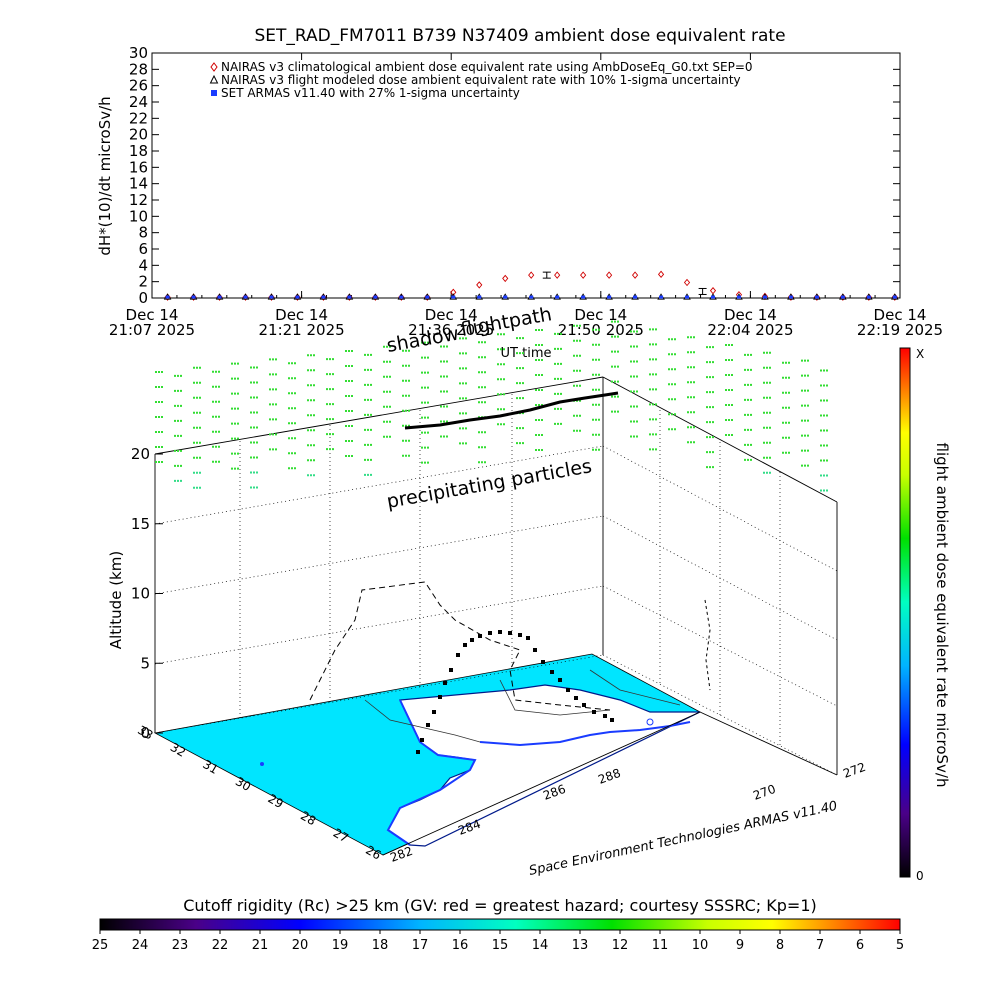  What do you see at coordinates (140, 945) in the screenshot?
I see `rigidity-tick-label: 24` at bounding box center [140, 945].